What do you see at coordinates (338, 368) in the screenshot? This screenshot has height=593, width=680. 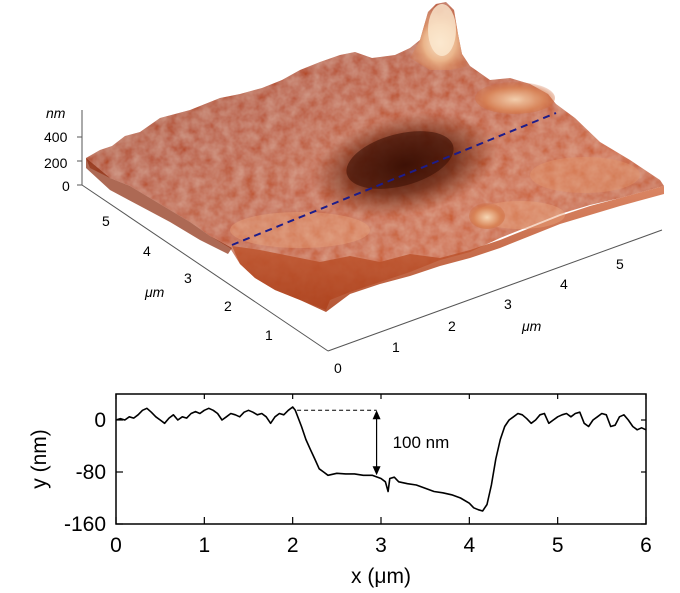 I see `x-tick-0: 0` at bounding box center [338, 368].